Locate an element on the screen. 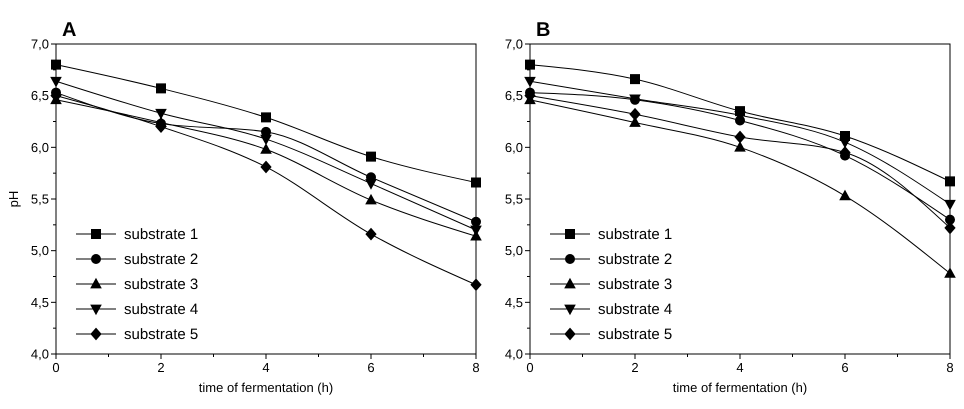  chart-title: A is located at coordinates (69, 30).